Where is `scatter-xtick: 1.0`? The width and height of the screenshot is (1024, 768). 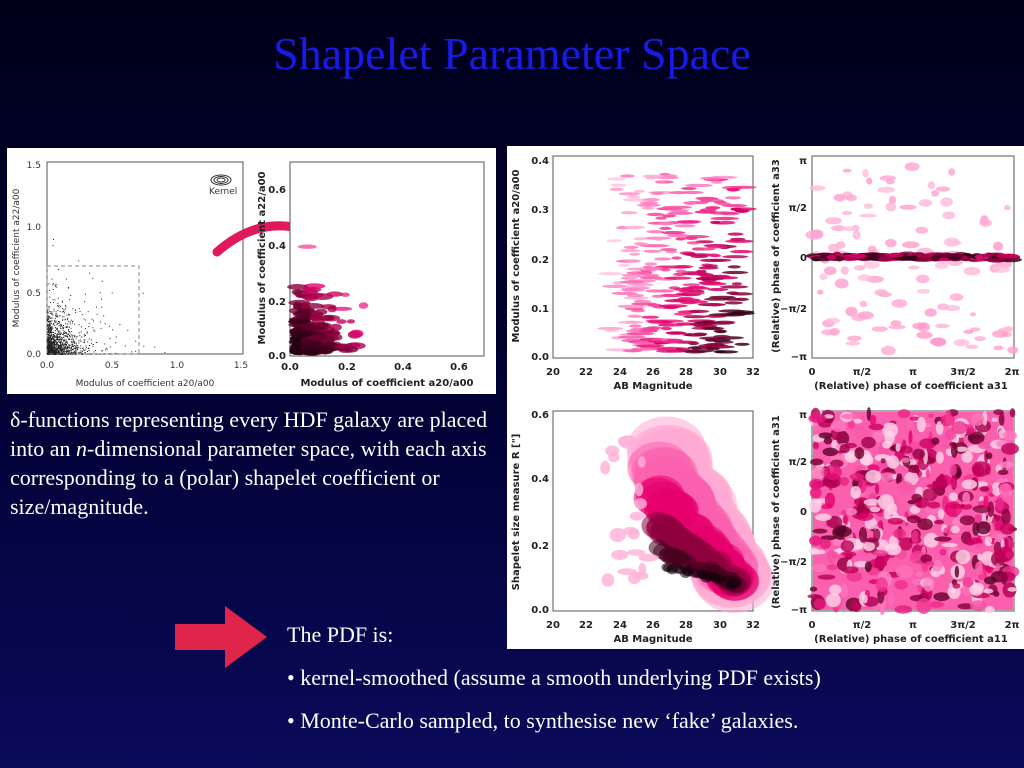 scatter-xtick: 1.0 is located at coordinates (177, 366).